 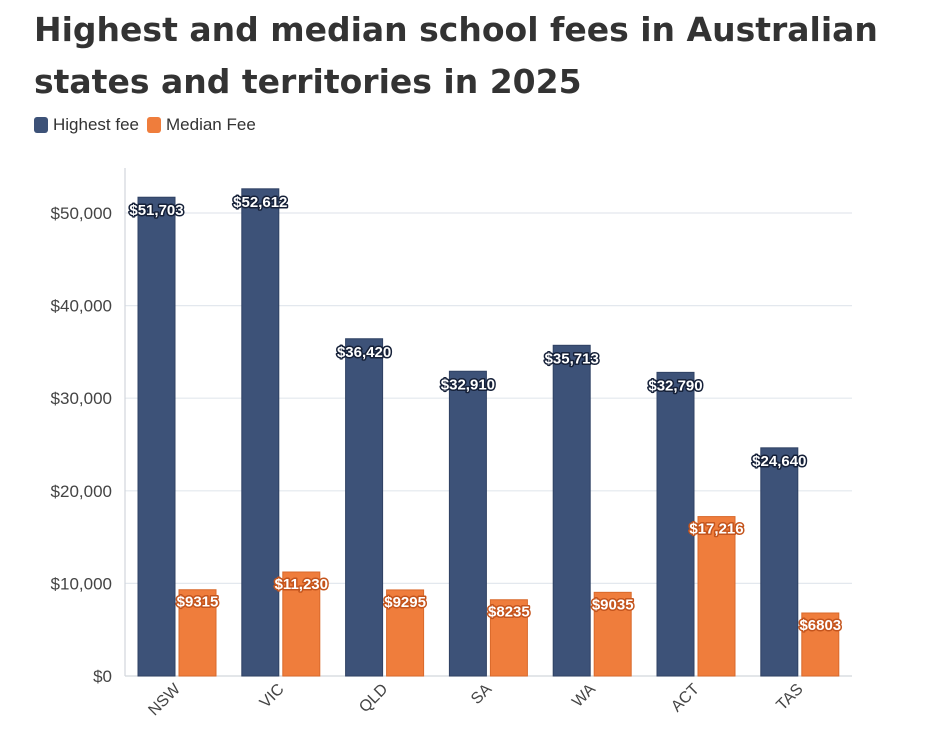 What do you see at coordinates (198, 602) in the screenshot?
I see `data-label: $9315` at bounding box center [198, 602].